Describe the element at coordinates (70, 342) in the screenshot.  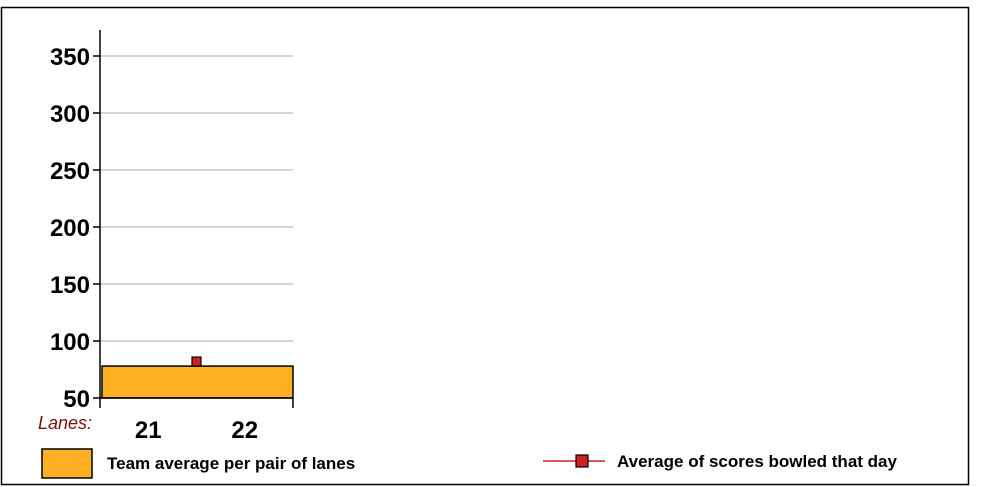
I see `y-tick-label: 100` at that location.